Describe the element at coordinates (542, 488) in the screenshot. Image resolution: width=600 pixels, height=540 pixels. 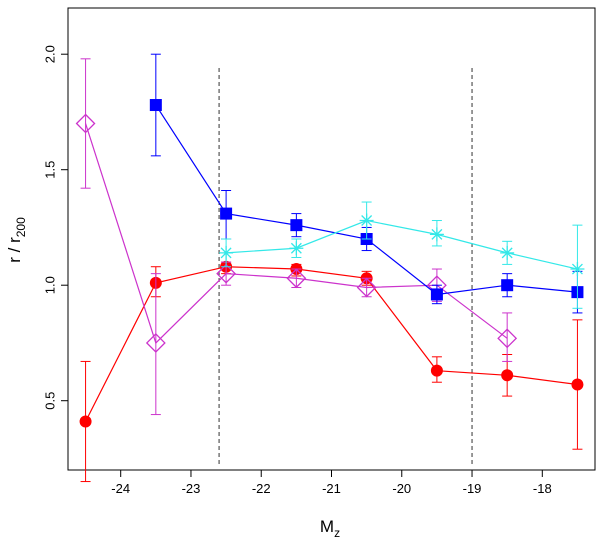
I see `x-tick-label: -18` at that location.